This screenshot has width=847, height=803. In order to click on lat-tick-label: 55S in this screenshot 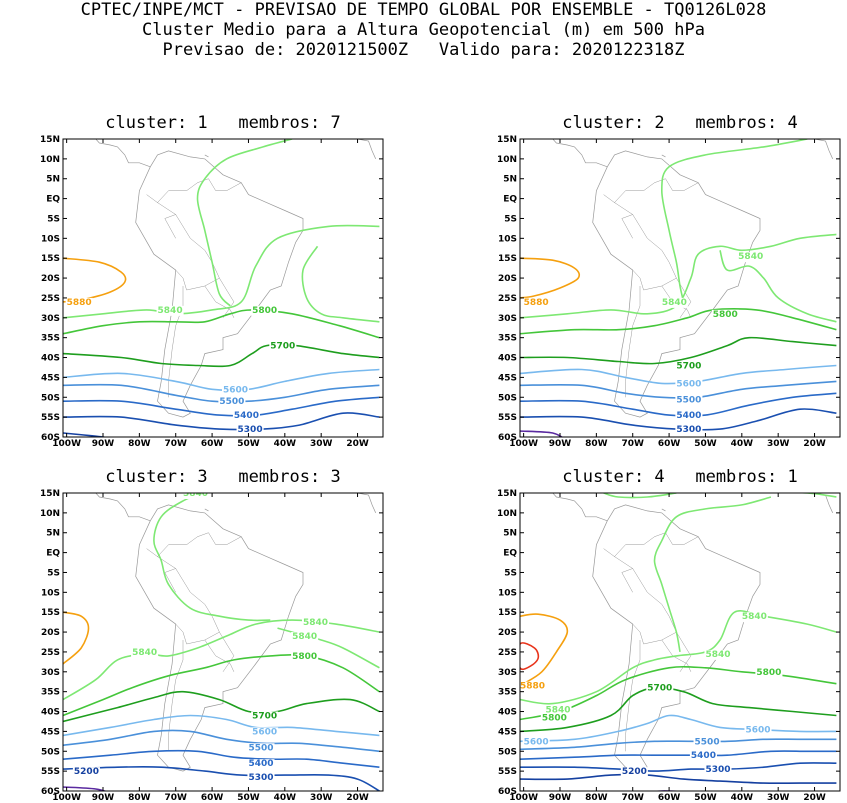, I will do `click(50, 418)`.